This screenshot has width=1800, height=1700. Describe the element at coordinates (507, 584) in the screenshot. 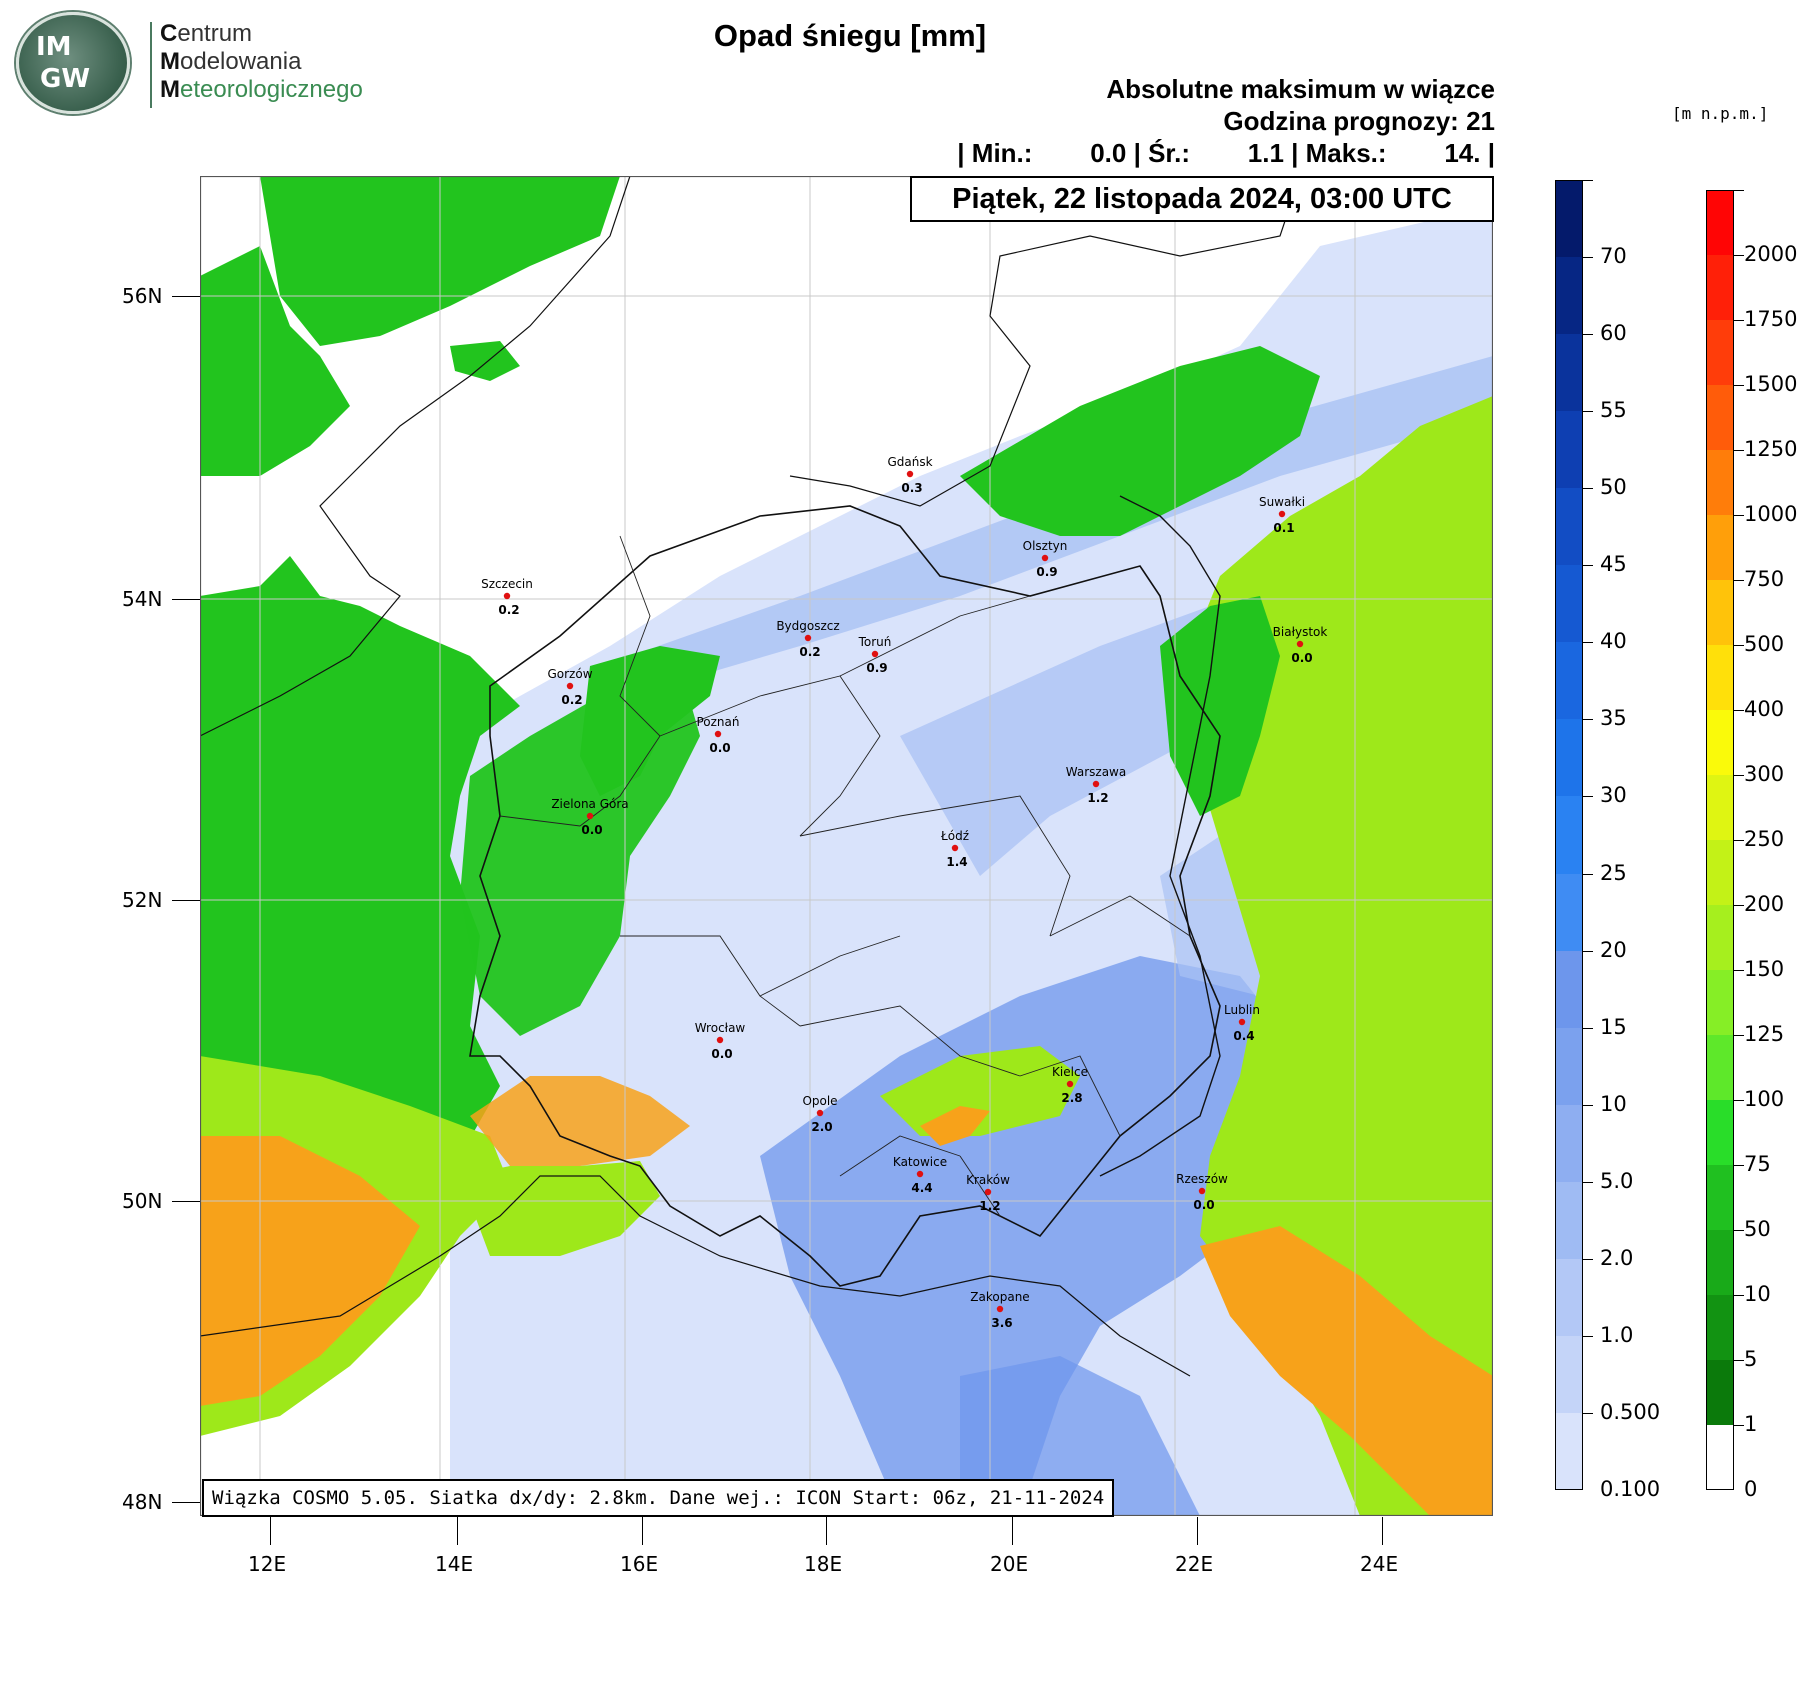

I see `city-name: Szczecin` at that location.